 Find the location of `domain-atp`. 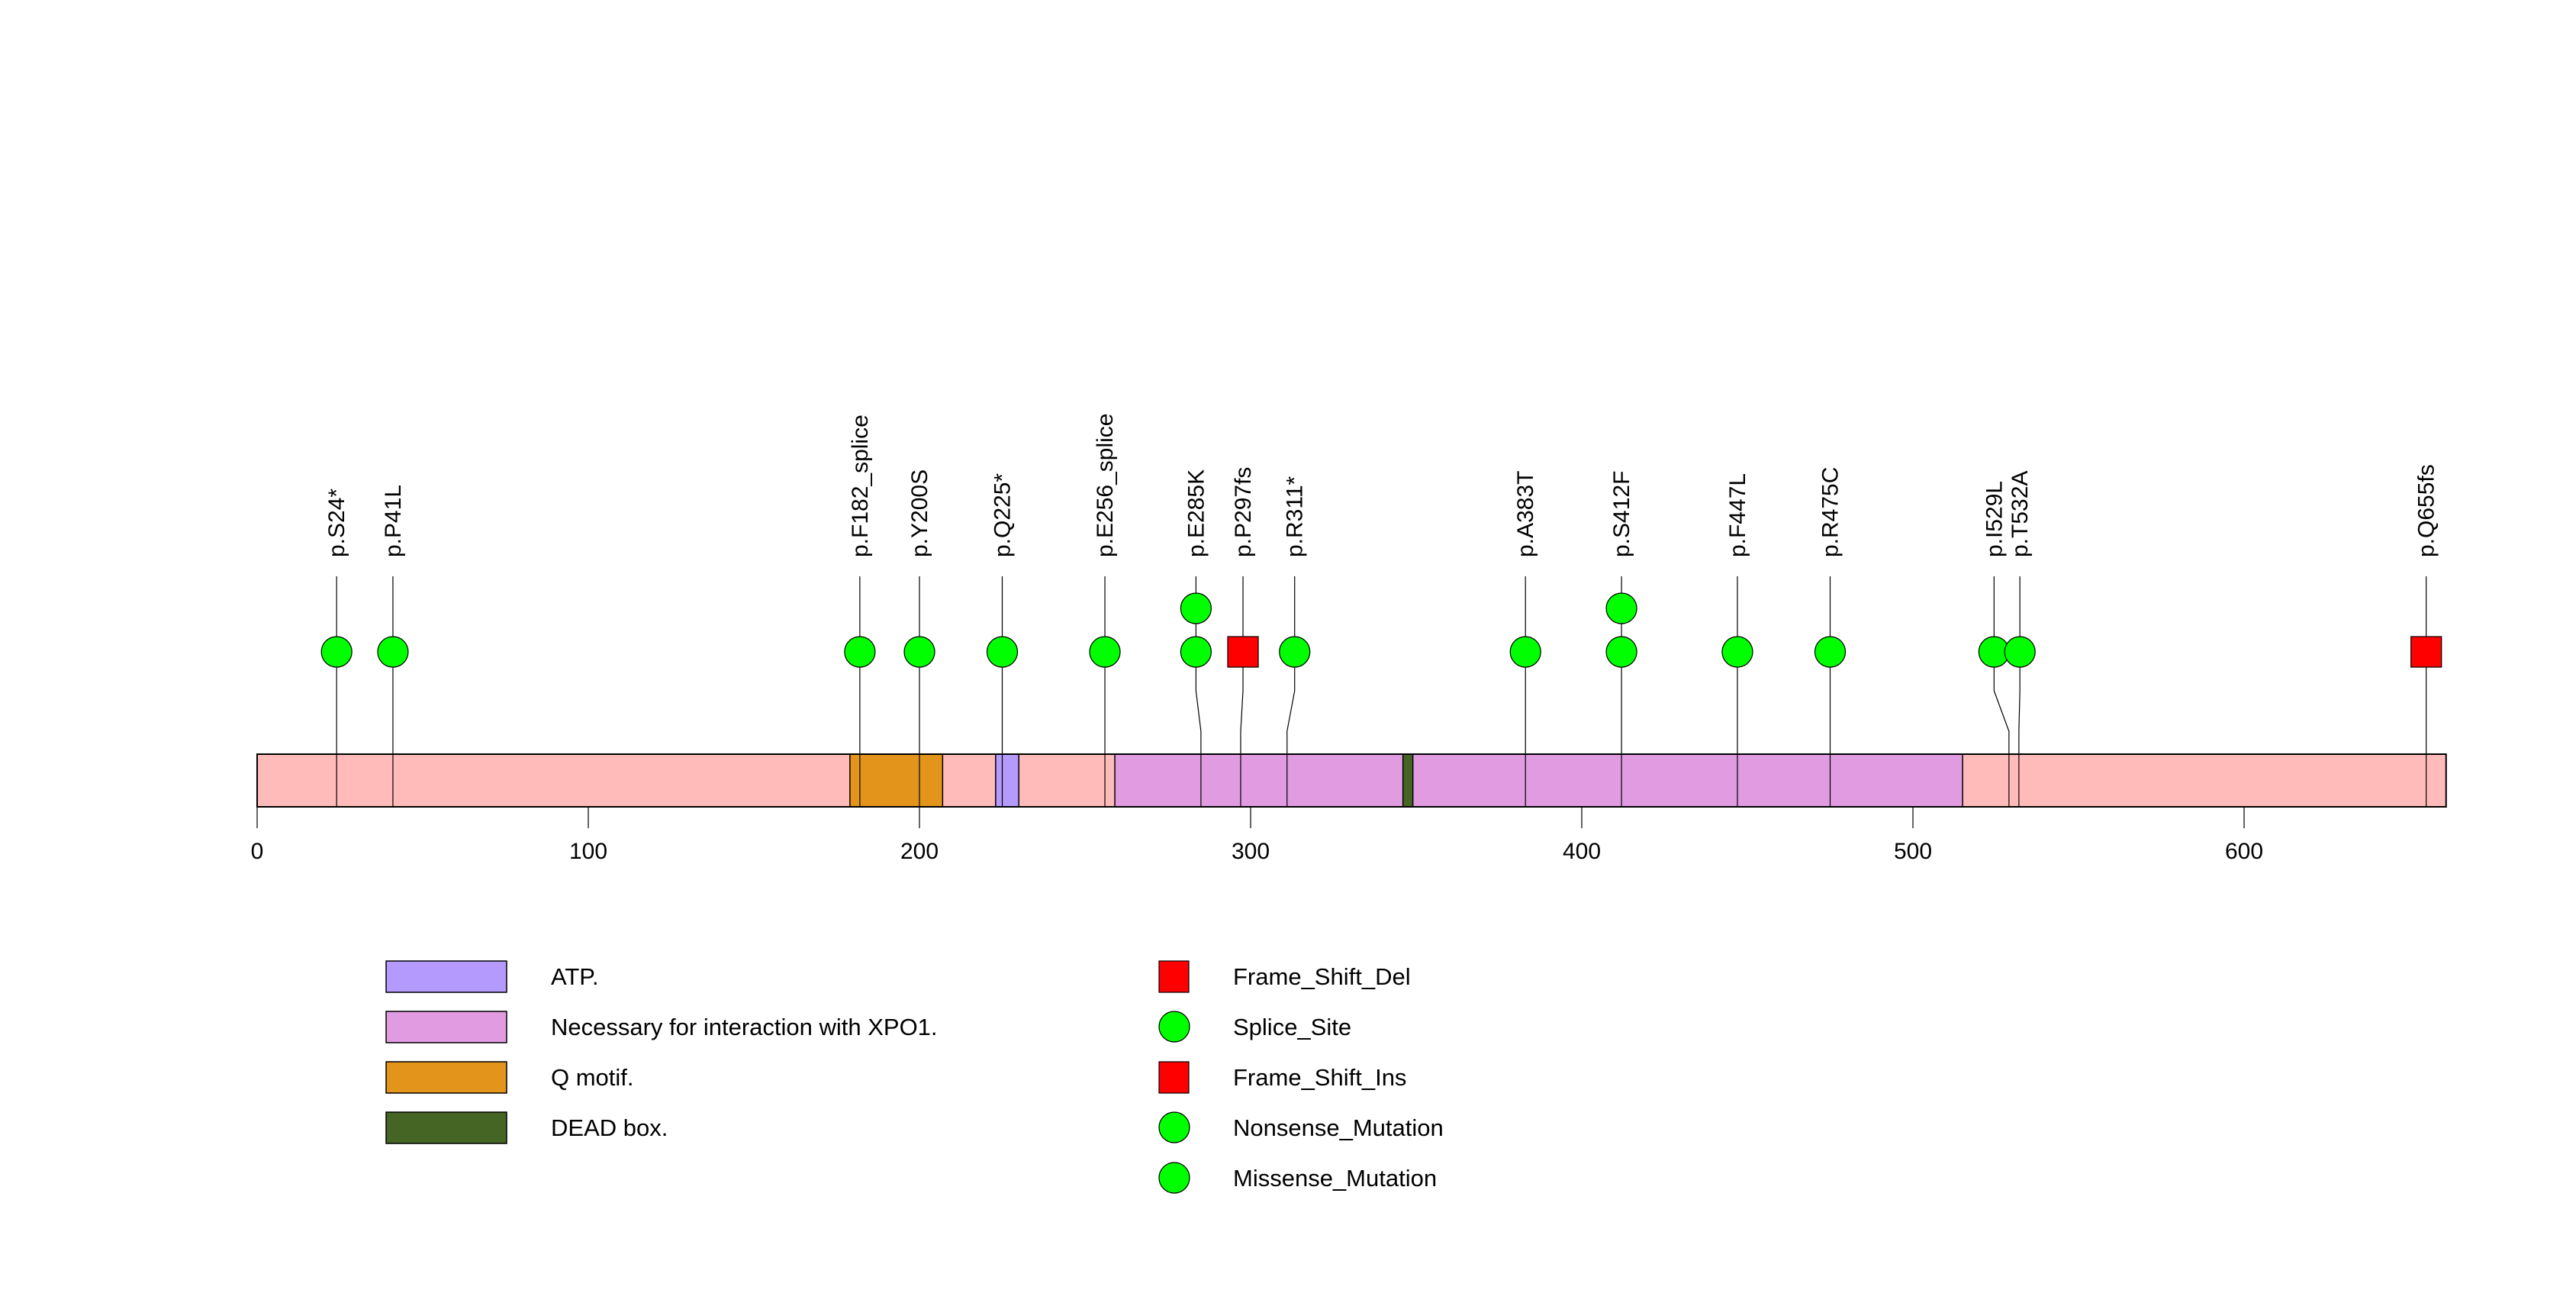

domain-atp is located at coordinates (1007, 781).